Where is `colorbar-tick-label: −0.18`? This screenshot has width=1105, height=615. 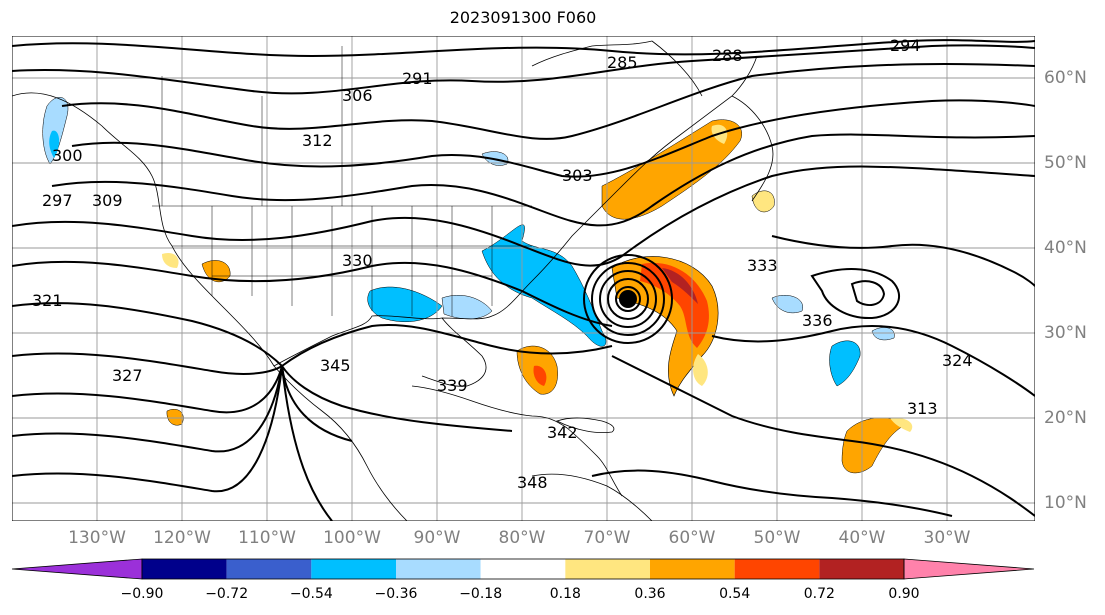
colorbar-tick-label: −0.18 is located at coordinates (481, 594).